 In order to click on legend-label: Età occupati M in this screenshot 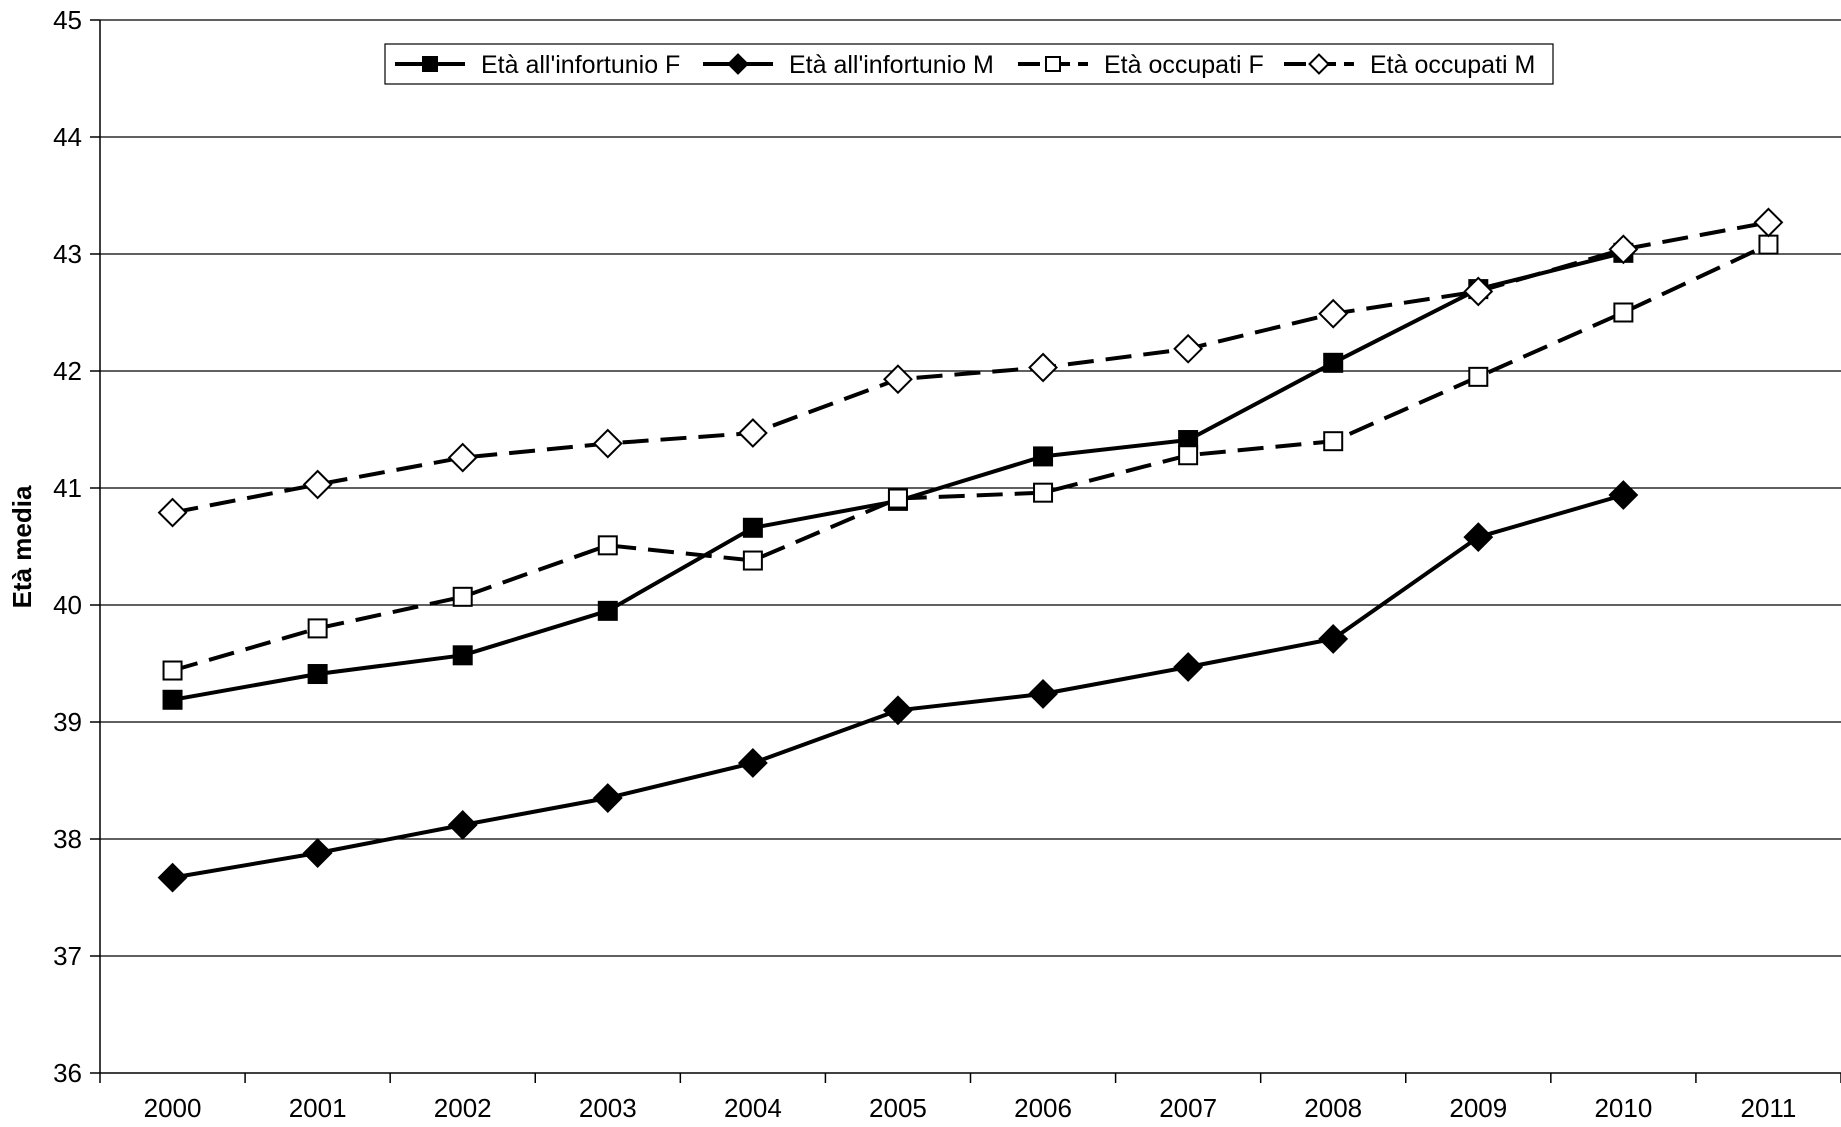, I will do `click(1452, 65)`.